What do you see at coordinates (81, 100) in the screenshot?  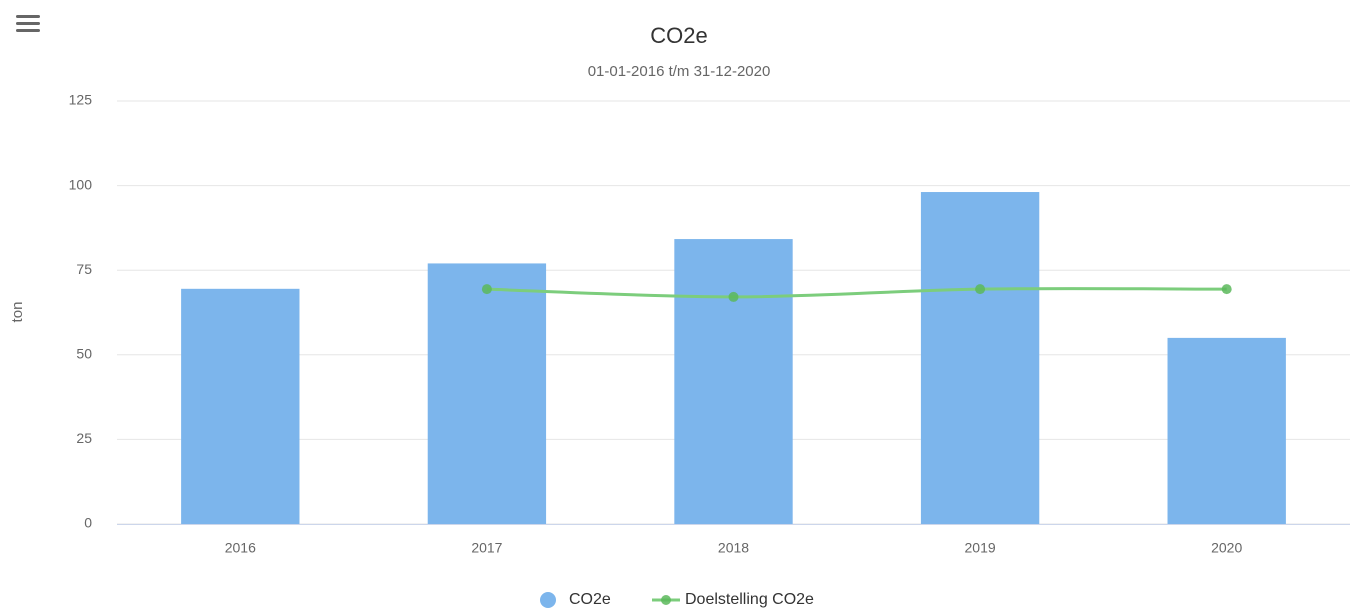 I see `y-tick-label: 125` at bounding box center [81, 100].